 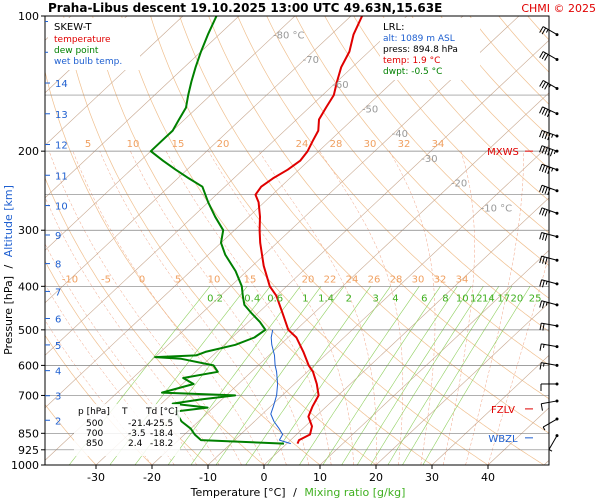 I want to click on mixing-ratio-label: 6, so click(x=424, y=298).